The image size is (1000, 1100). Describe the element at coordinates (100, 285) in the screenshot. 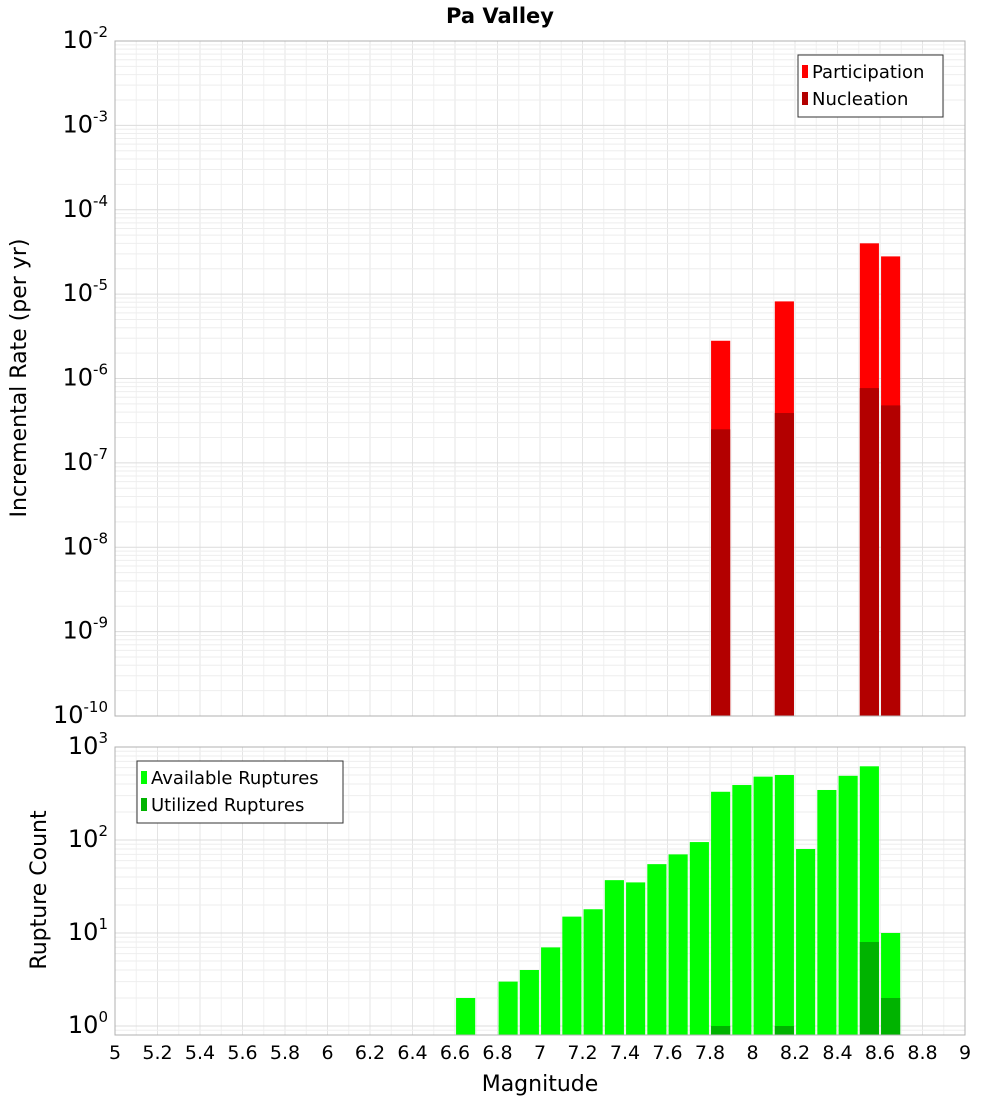

I see `y-tick-exponent: -5` at that location.